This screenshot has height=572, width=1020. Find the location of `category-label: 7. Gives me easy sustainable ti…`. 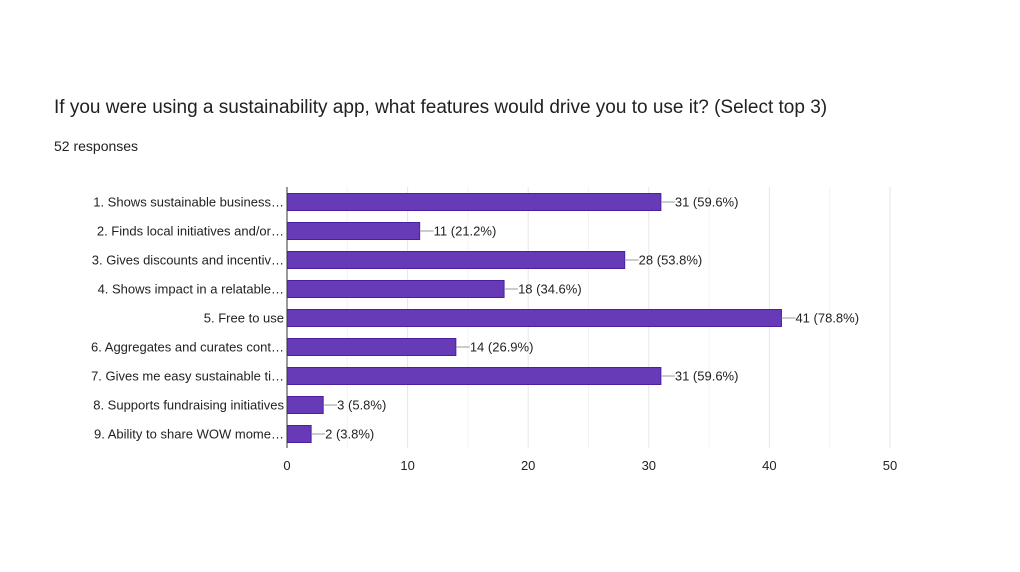

category-label: 7. Gives me easy sustainable ti… is located at coordinates (187, 376).